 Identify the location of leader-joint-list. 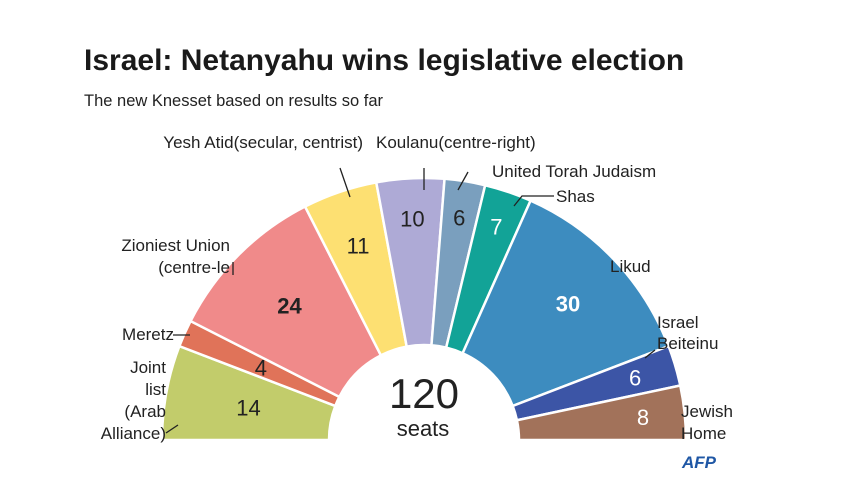
(172, 429).